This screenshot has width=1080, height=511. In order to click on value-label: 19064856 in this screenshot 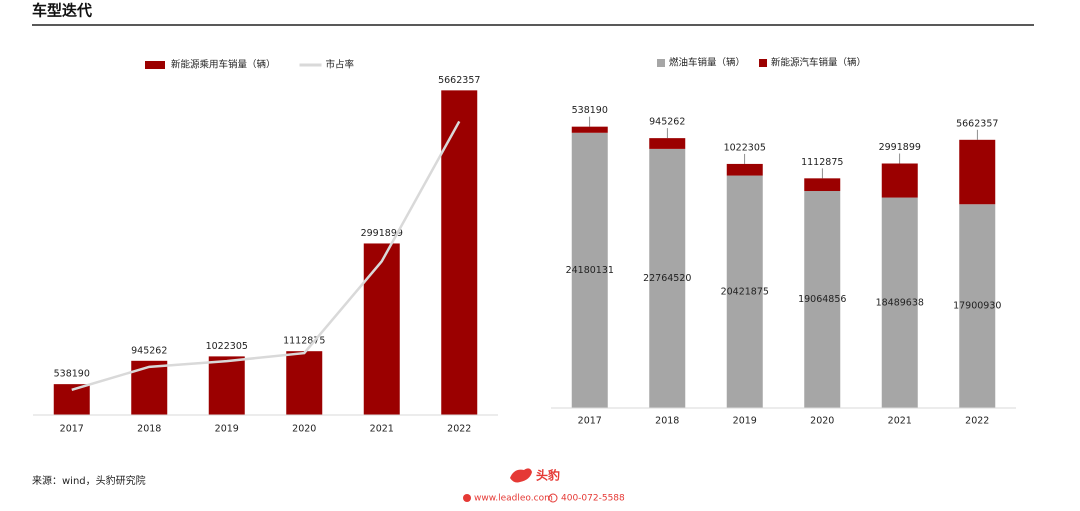, I will do `click(822, 299)`.